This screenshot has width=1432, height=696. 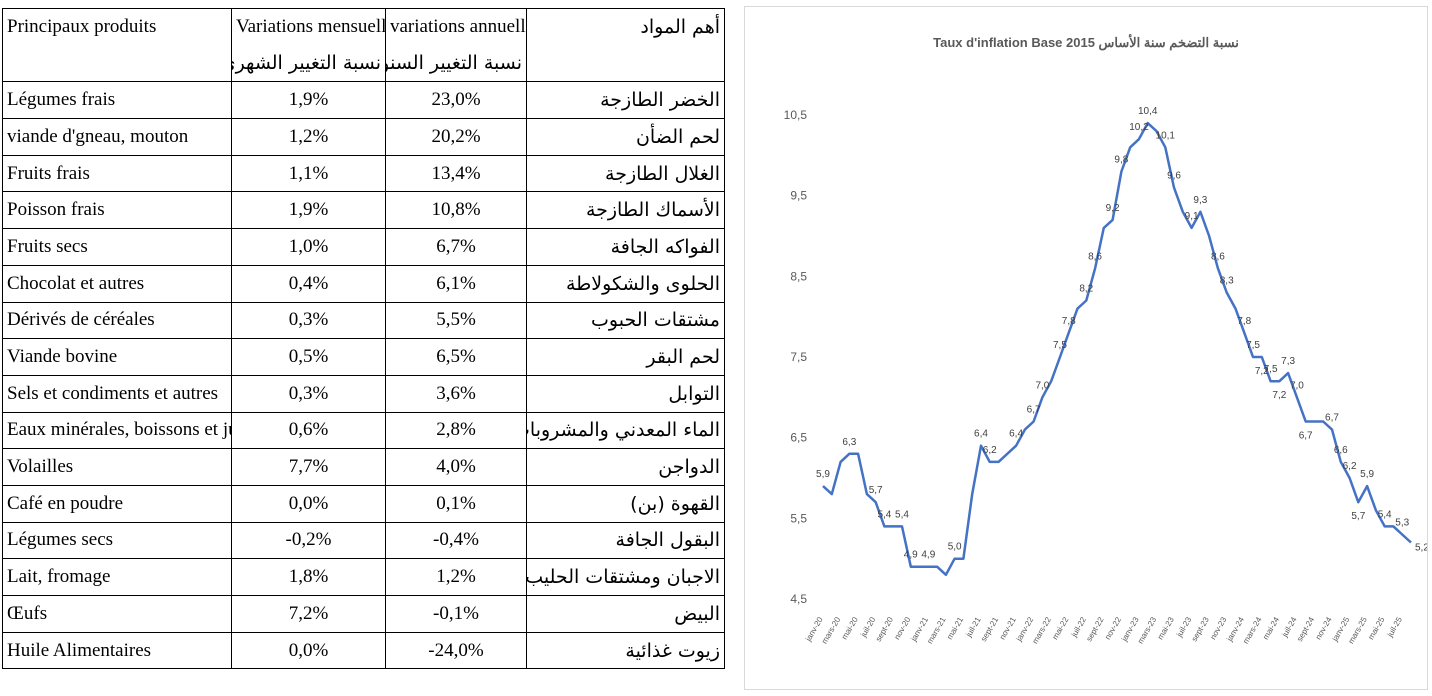 I want to click on product-name-ar: لحم الضأن, so click(x=625, y=137).